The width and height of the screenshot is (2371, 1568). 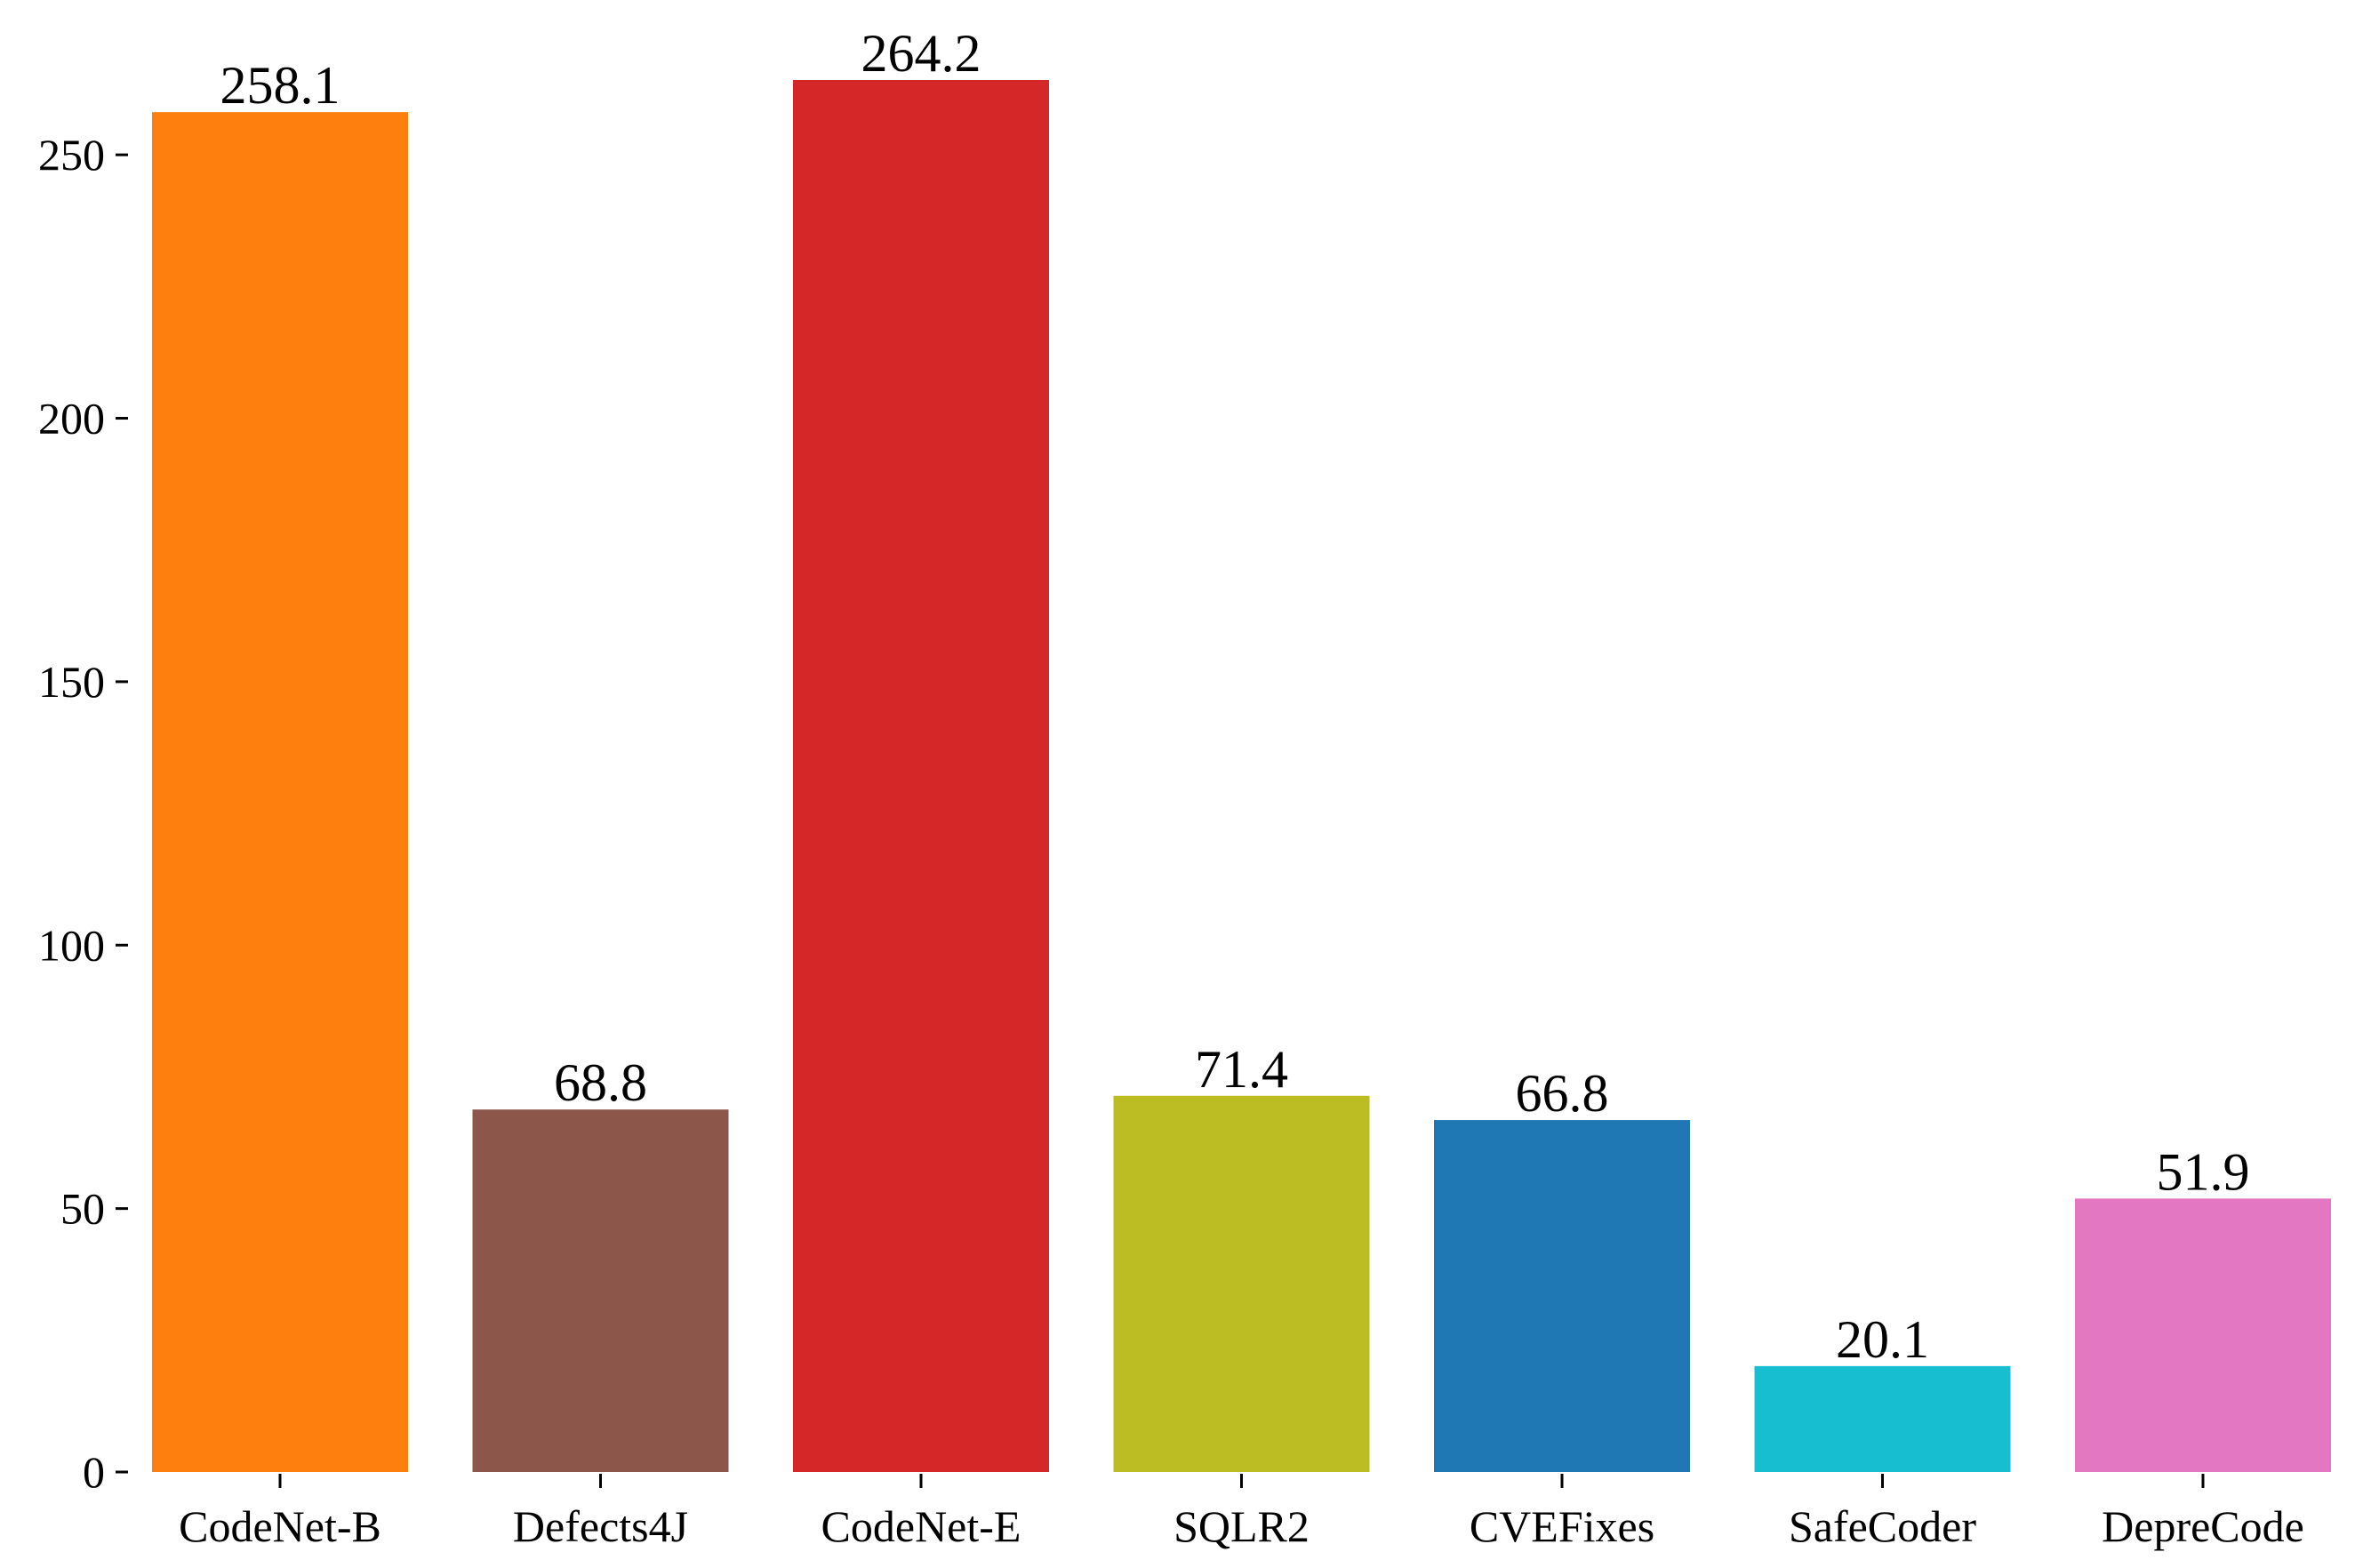 I want to click on x-tick-label: Defects4J, so click(x=600, y=1526).